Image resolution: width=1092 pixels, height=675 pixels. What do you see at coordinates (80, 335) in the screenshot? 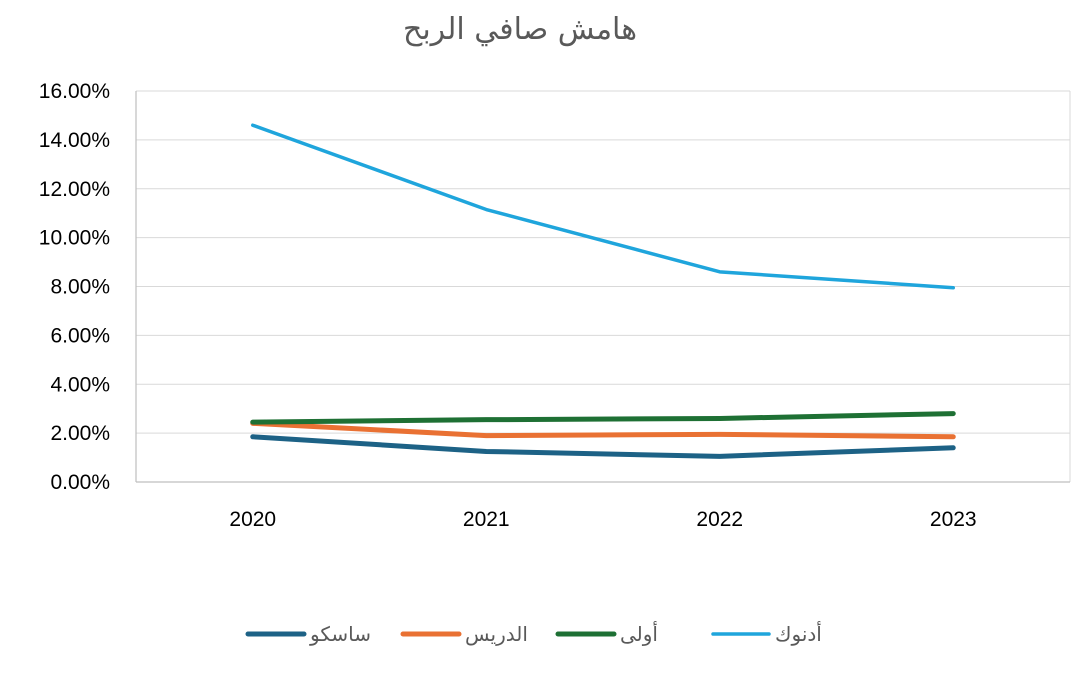
I see `y-tick-label: 6.00%` at bounding box center [80, 335].